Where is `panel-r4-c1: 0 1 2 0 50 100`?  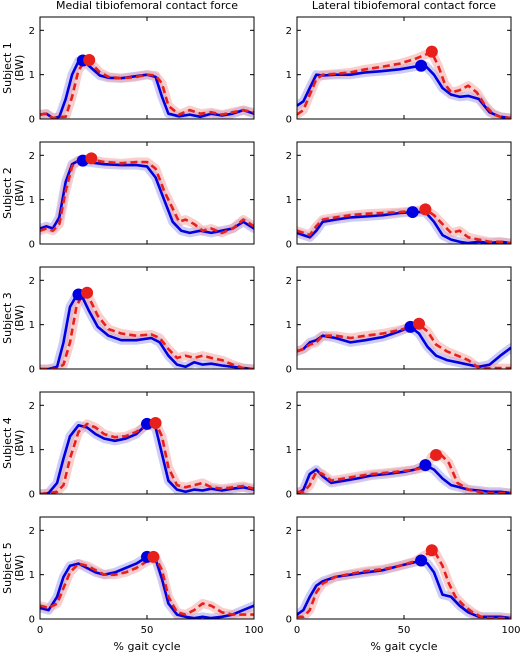
panel-r4-c1: 0 1 2 0 50 100 is located at coordinates (403, 576).